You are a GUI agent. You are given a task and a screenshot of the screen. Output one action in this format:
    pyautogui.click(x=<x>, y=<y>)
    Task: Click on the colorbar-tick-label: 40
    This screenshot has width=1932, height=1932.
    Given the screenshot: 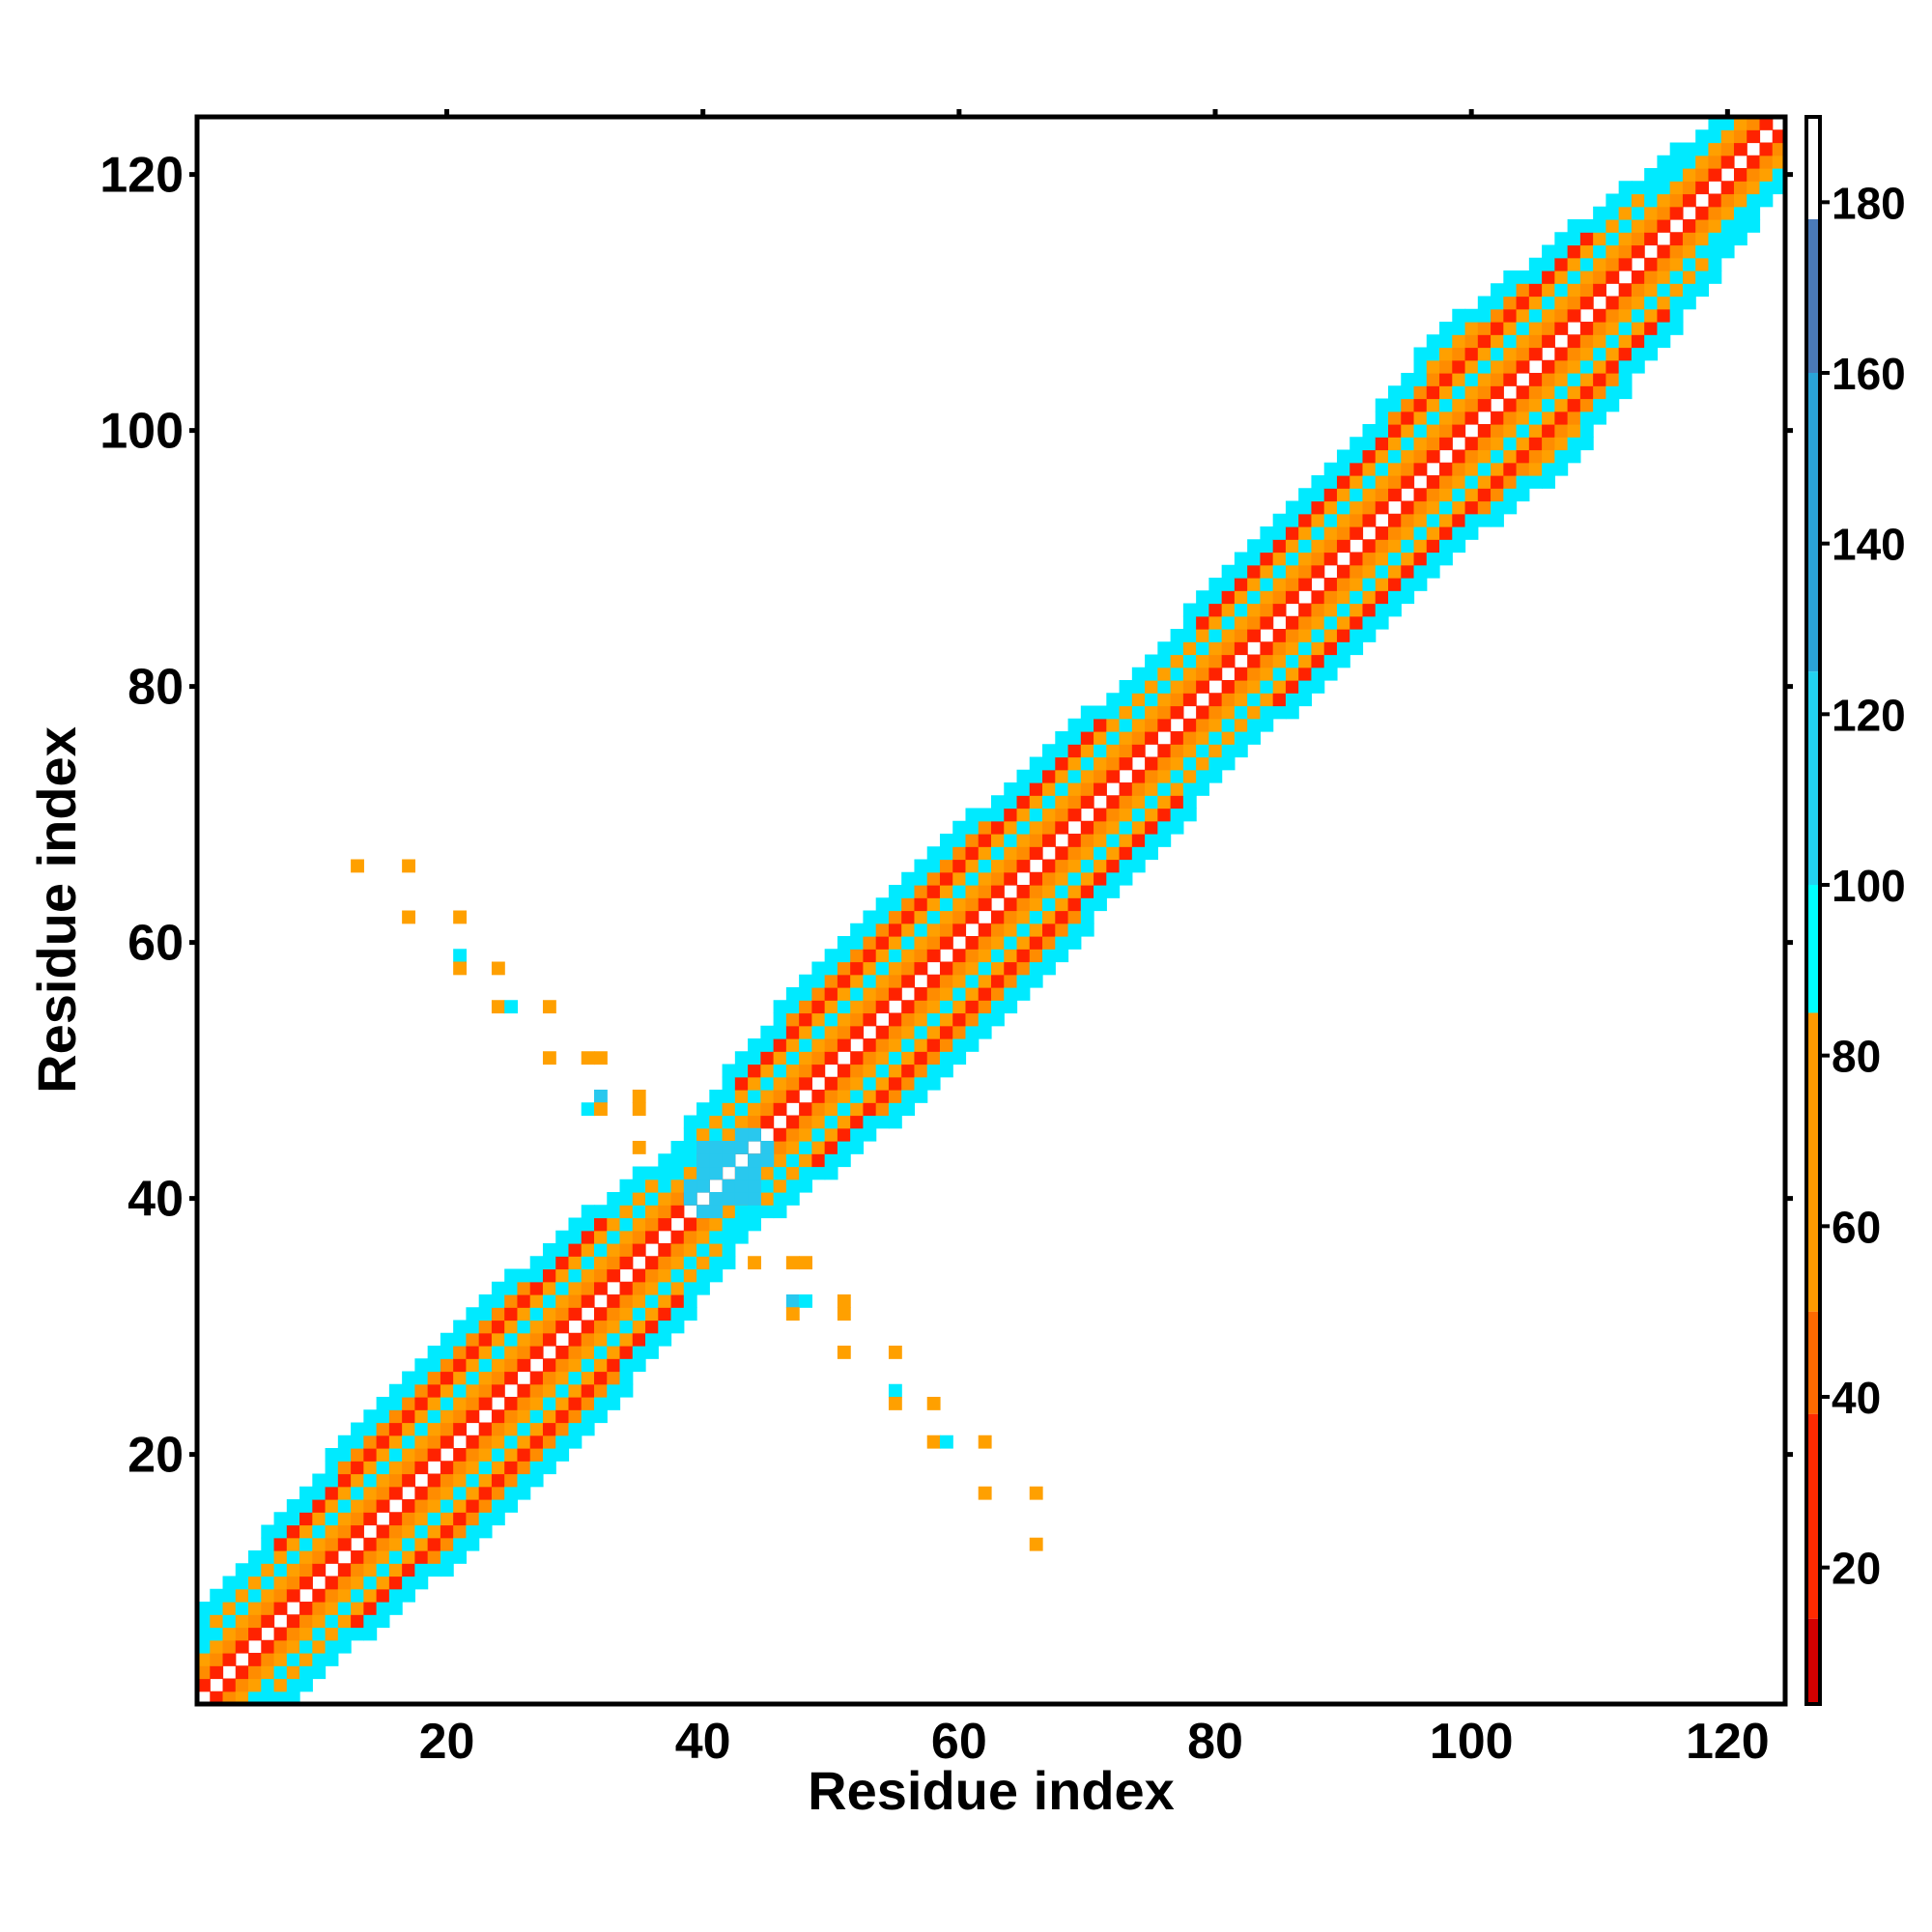 What is the action you would take?
    pyautogui.click(x=1856, y=1398)
    